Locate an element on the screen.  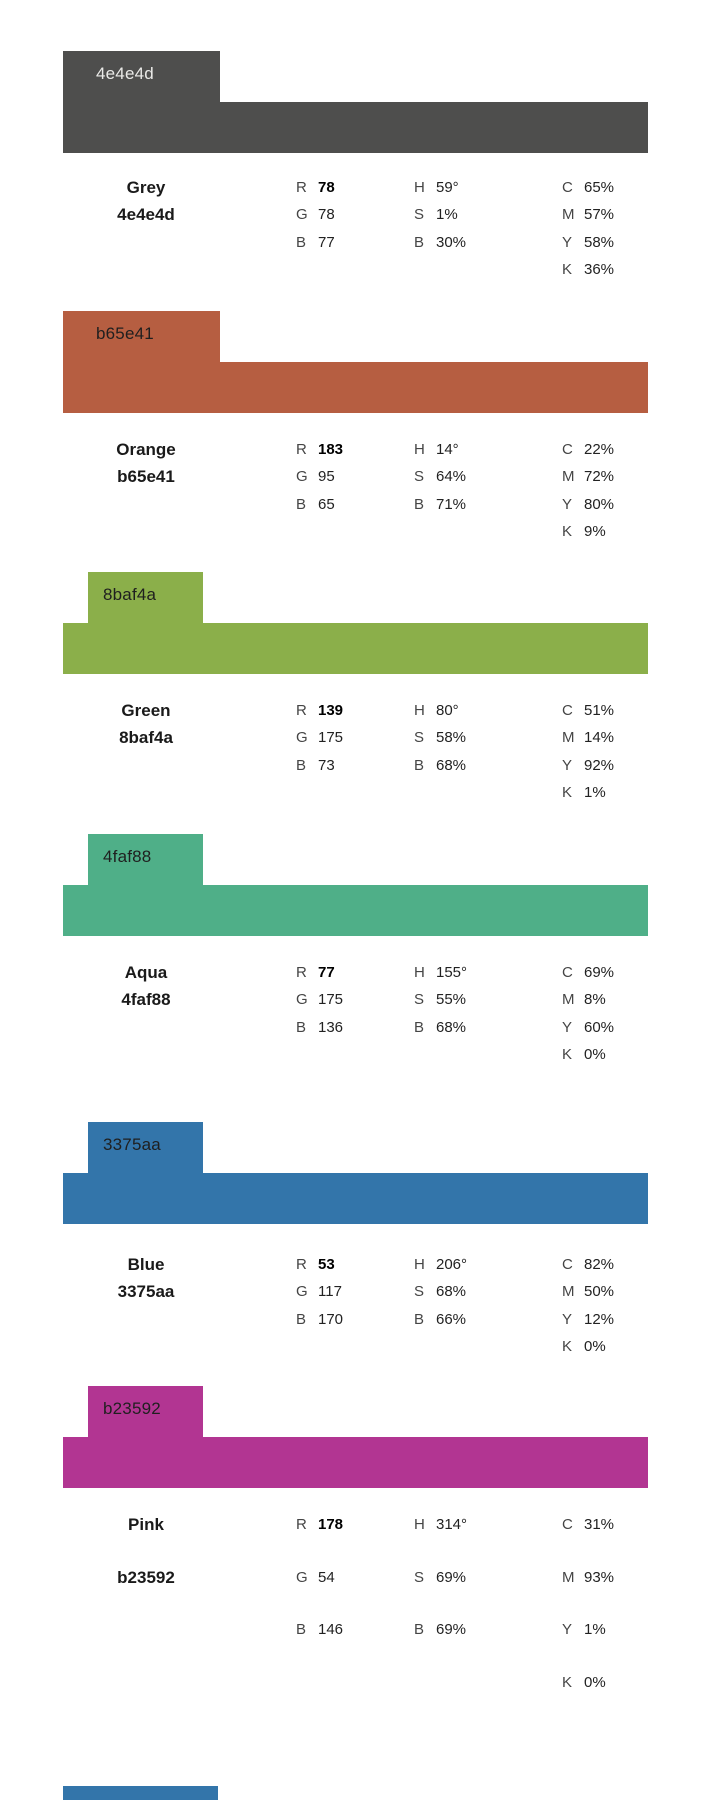
hsb-b-value: 71% is located at coordinates (451, 504).